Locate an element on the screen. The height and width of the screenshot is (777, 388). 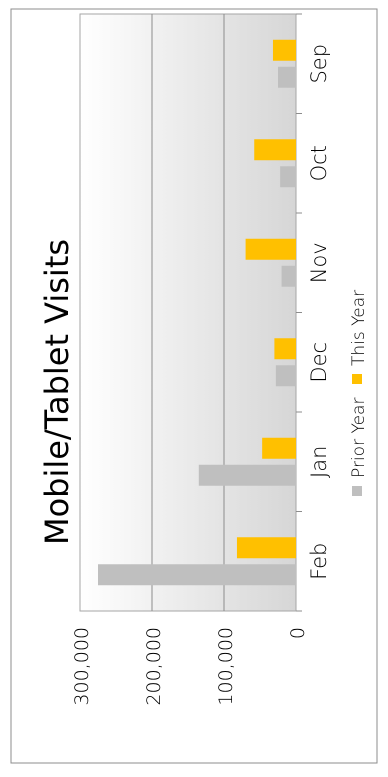
y-tick-label: 0 is located at coordinates (298, 633).